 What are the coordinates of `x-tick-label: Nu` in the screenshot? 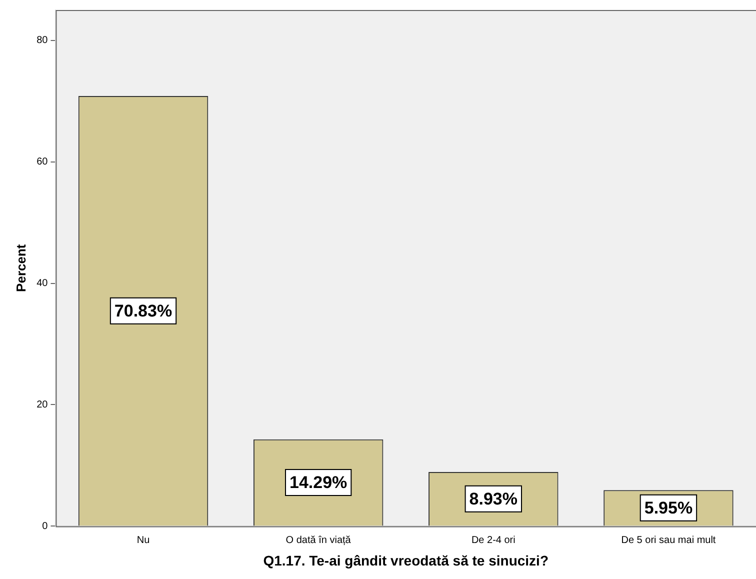 It's located at (143, 540).